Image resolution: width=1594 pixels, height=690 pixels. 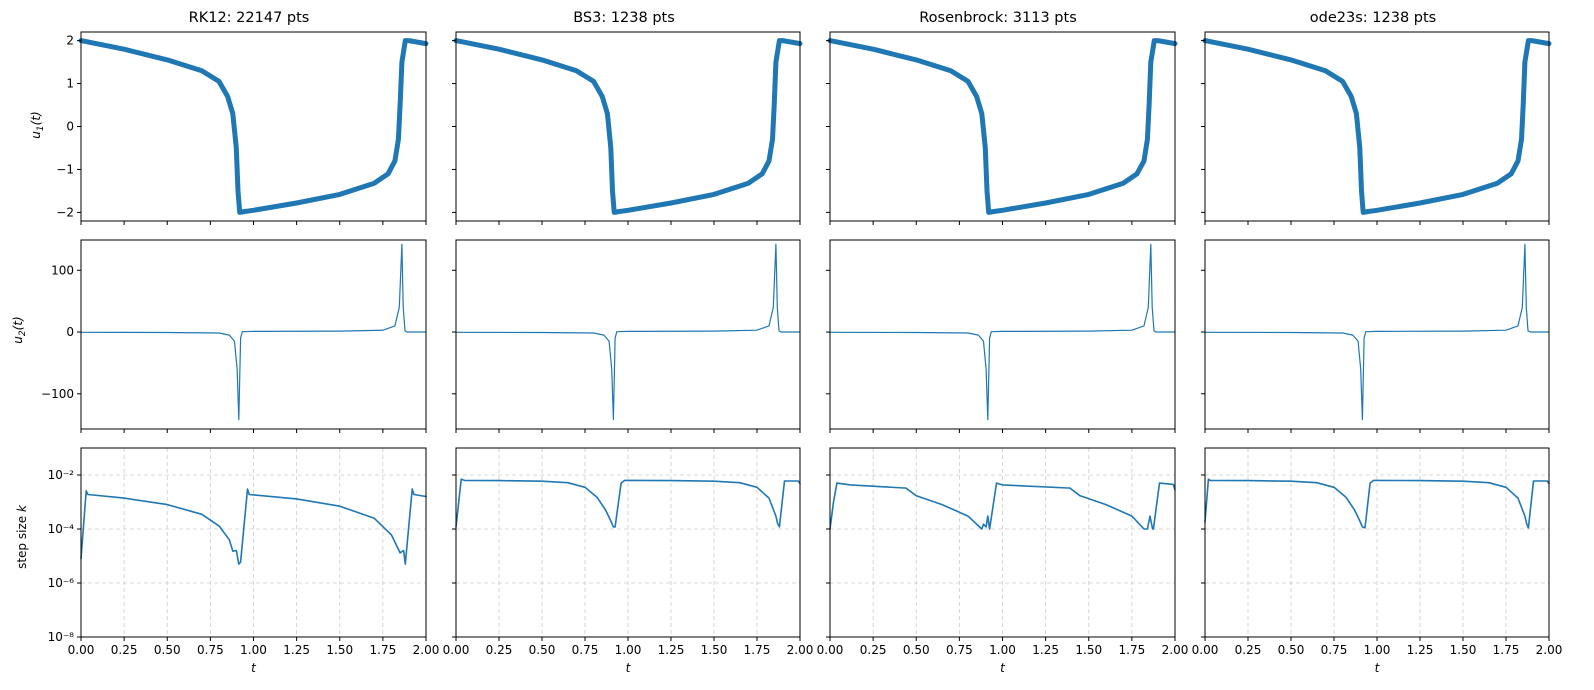 I want to click on axes-u1-bs3, so click(x=627, y=128).